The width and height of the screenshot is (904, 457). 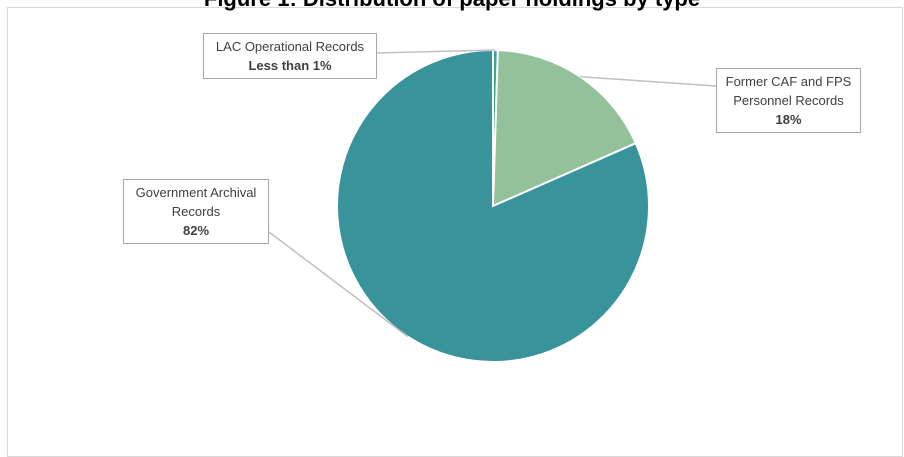 I want to click on label-former-caf-fps-personnel-records-name: Former CAF and FPS Personnel Records, so click(x=788, y=91).